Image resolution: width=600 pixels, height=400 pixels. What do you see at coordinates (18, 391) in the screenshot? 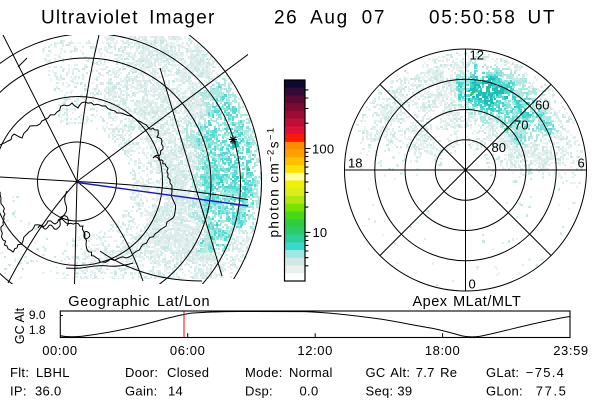
I see `svg-text: IP:` at bounding box center [18, 391].